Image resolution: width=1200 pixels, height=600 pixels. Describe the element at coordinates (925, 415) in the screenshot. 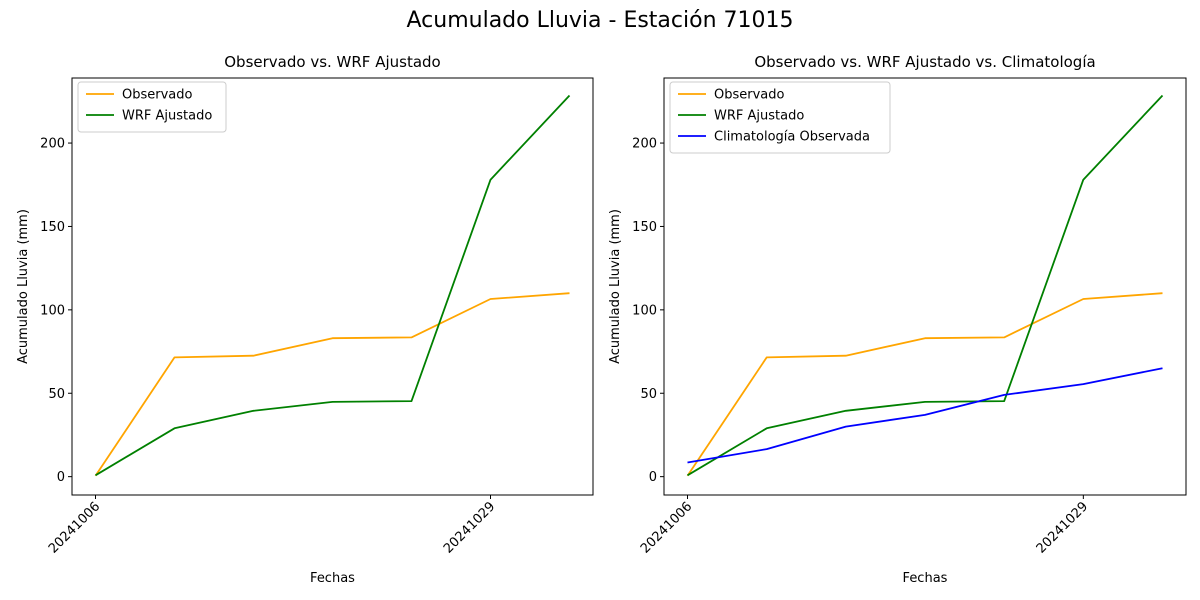

I see `series-line-climatolog-a-observada` at that location.